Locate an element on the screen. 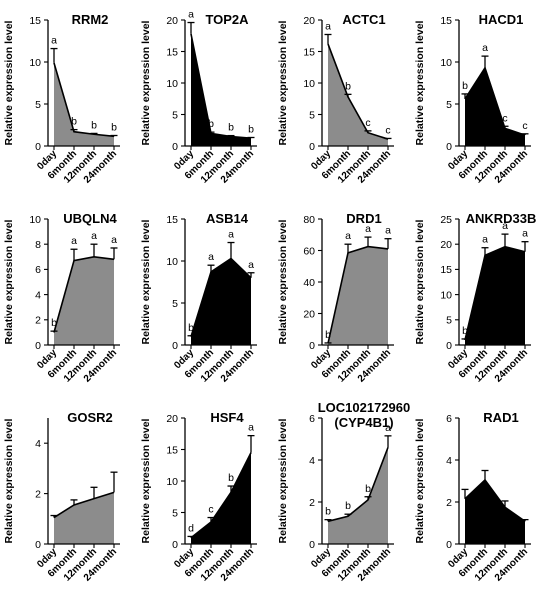 This screenshot has height=597, width=550. chart-title: HSF4 is located at coordinates (227, 417).